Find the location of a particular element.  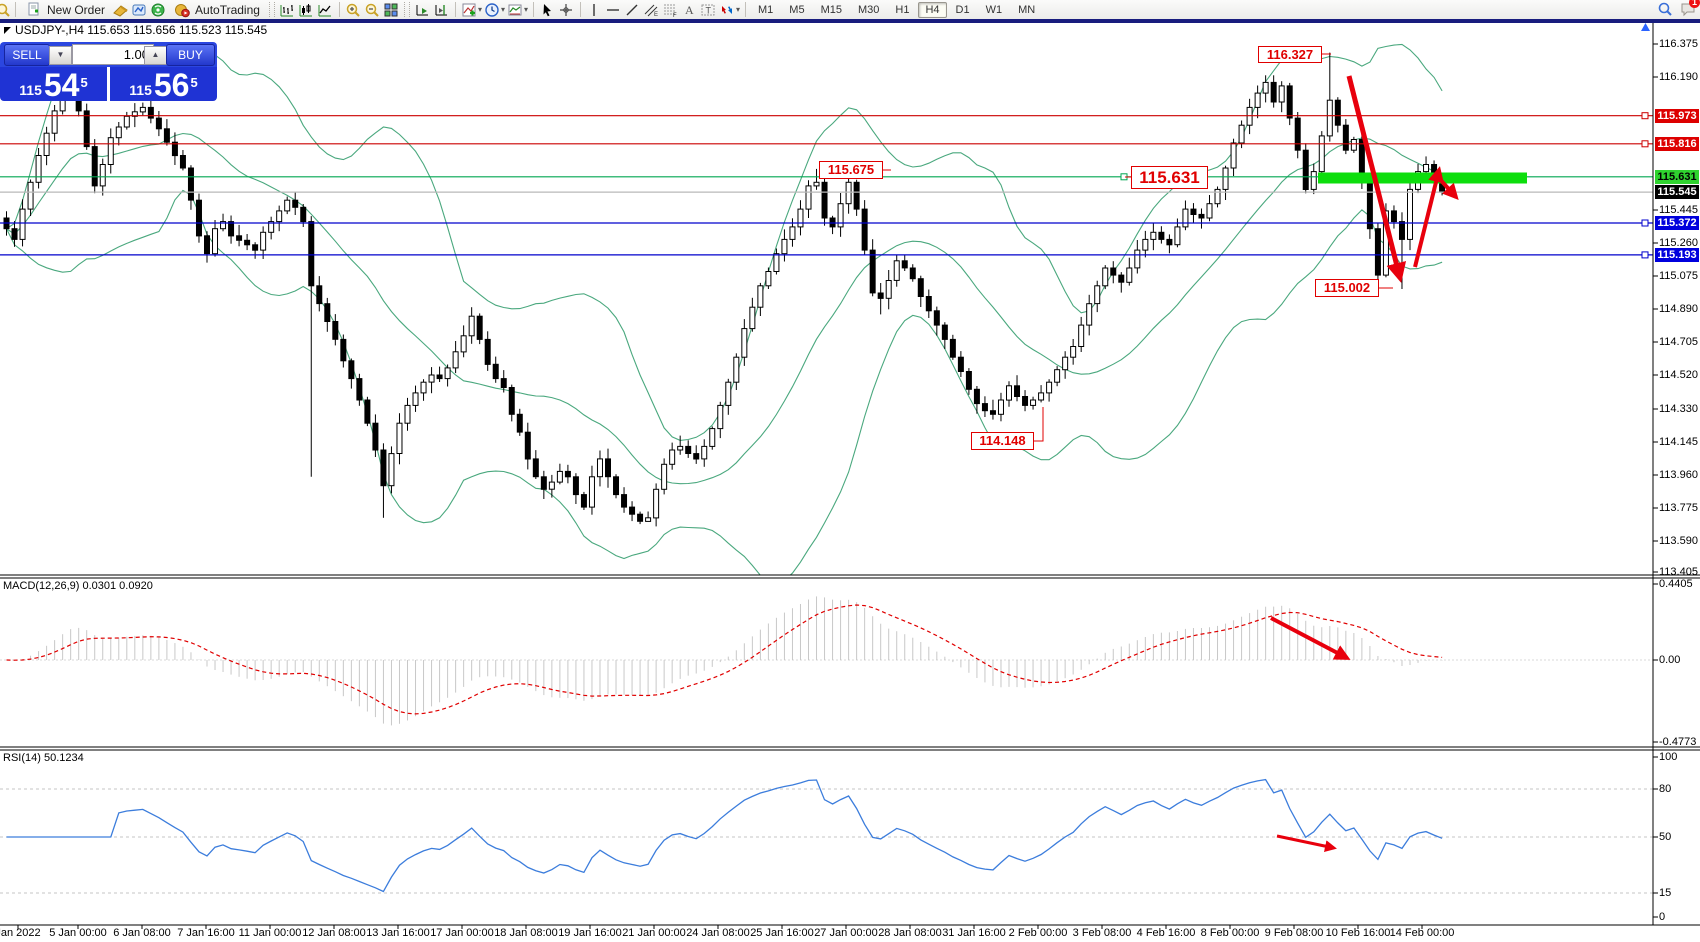

notification-badge: 1 is located at coordinates (1694, 4).